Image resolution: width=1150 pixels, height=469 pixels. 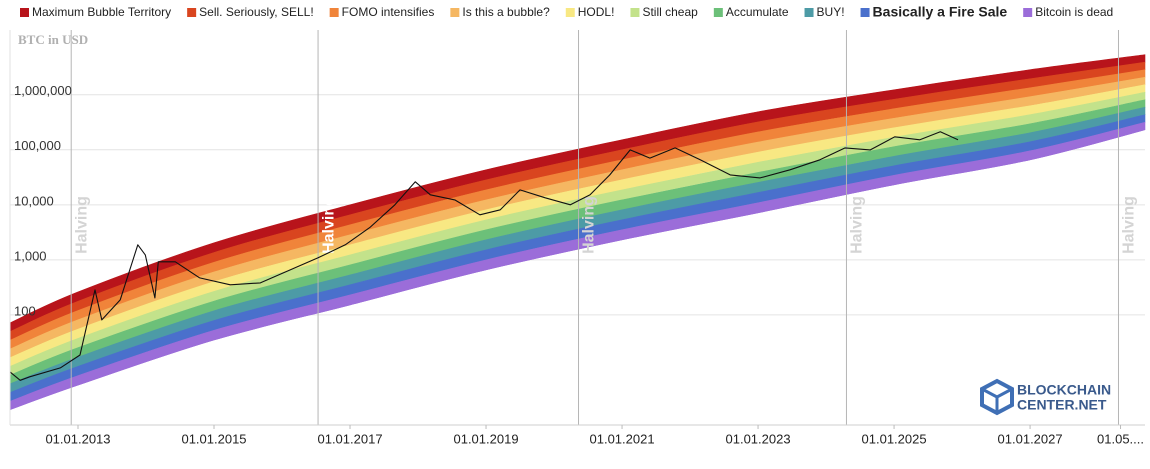 What do you see at coordinates (213, 438) in the screenshot?
I see `x-tick-label: 01.01.2015` at bounding box center [213, 438].